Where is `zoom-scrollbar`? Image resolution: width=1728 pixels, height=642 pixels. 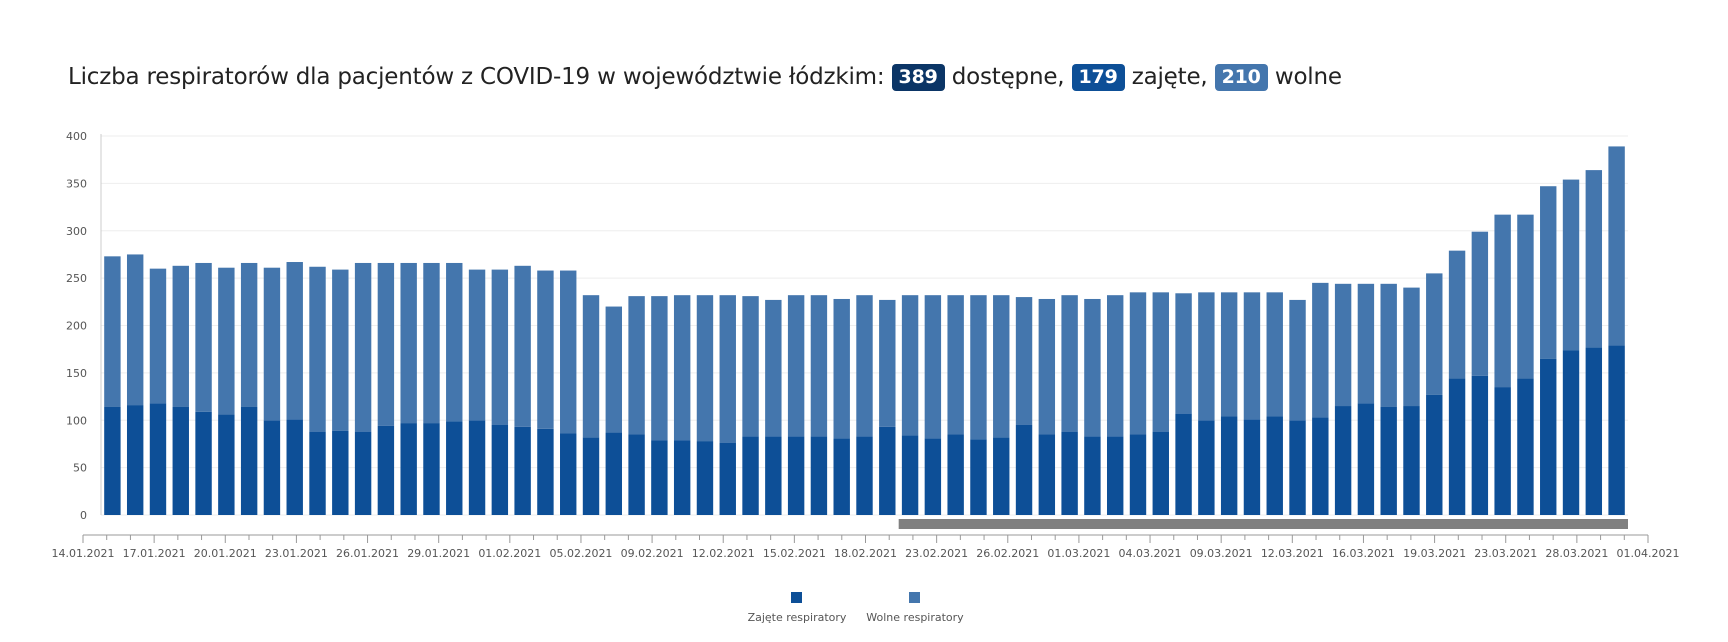
zoom-scrollbar is located at coordinates (1263, 524).